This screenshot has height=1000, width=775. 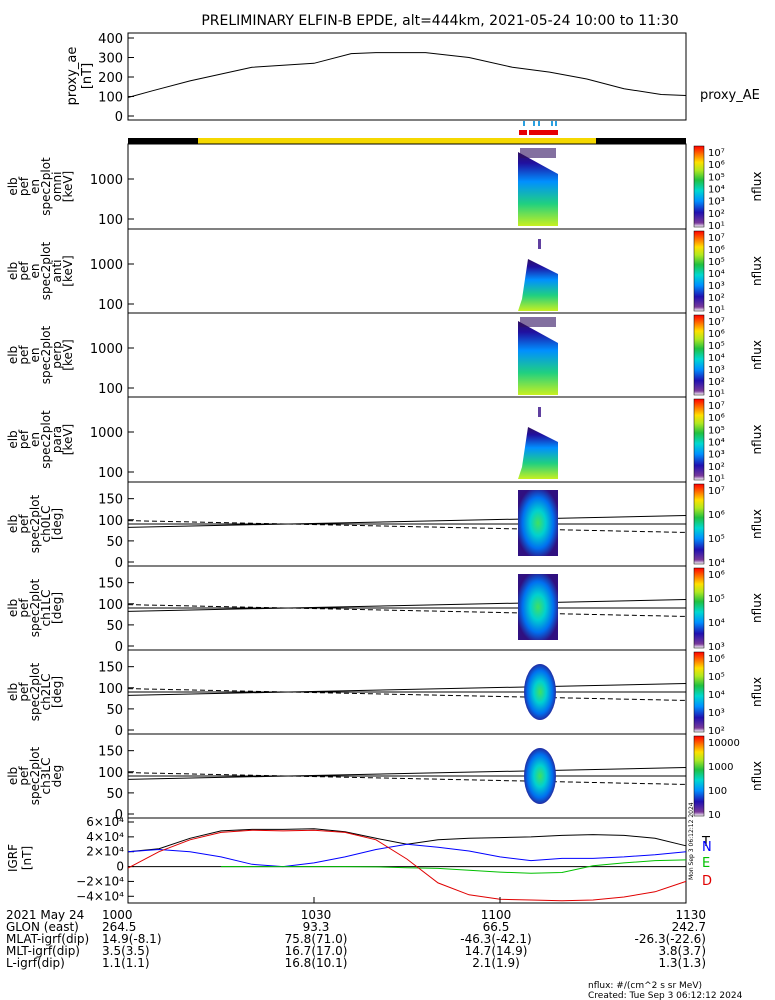 What do you see at coordinates (106, 180) in the screenshot?
I see `omni-ytick-label: 1000` at bounding box center [106, 180].